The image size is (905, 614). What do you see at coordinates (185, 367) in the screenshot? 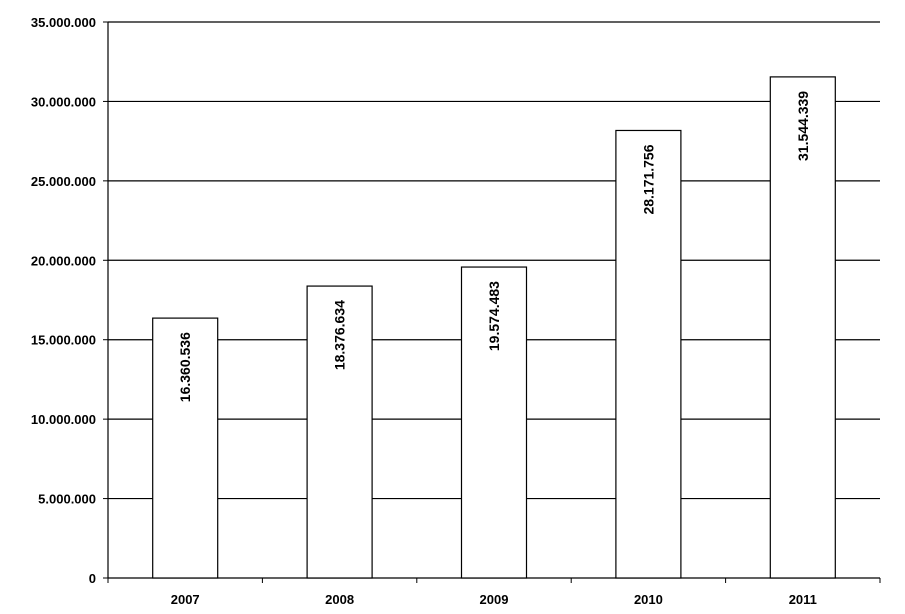
I see `bar-value-label: 16.360.536` at bounding box center [185, 367].